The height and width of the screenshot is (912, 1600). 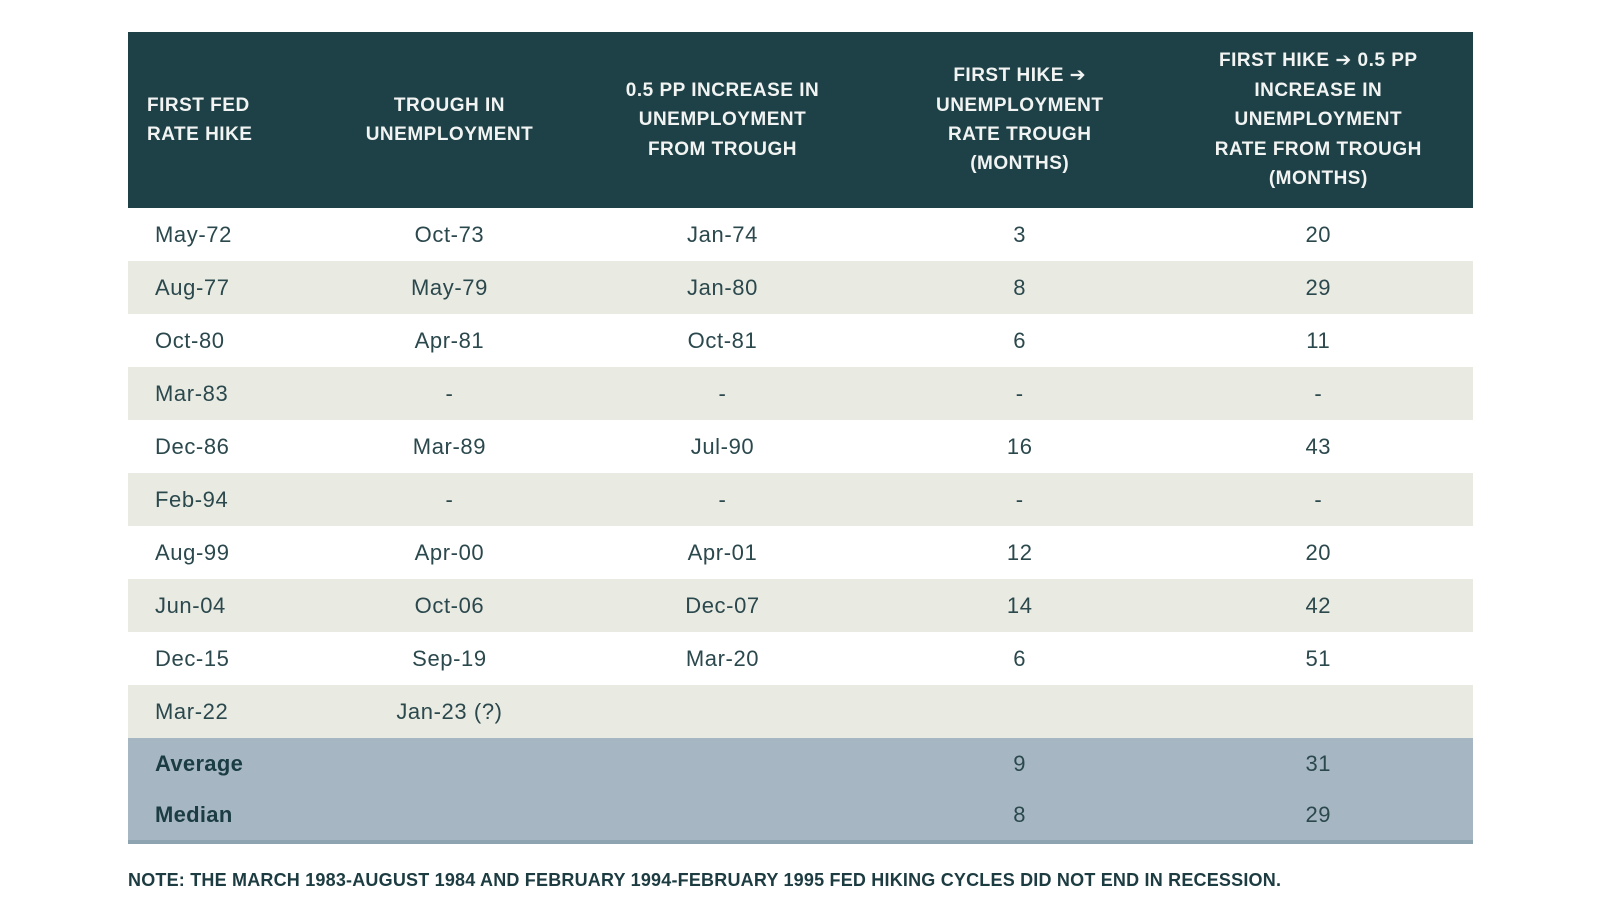 I want to click on table-row: Jun-04 Oct-06 Dec-07 14 42, so click(x=800, y=605).